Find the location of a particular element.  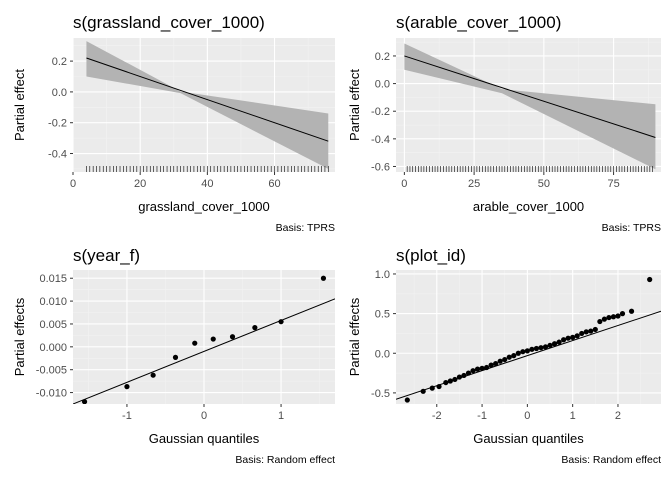

x-axis-title: arable_cover_1000 is located at coordinates (528, 206).